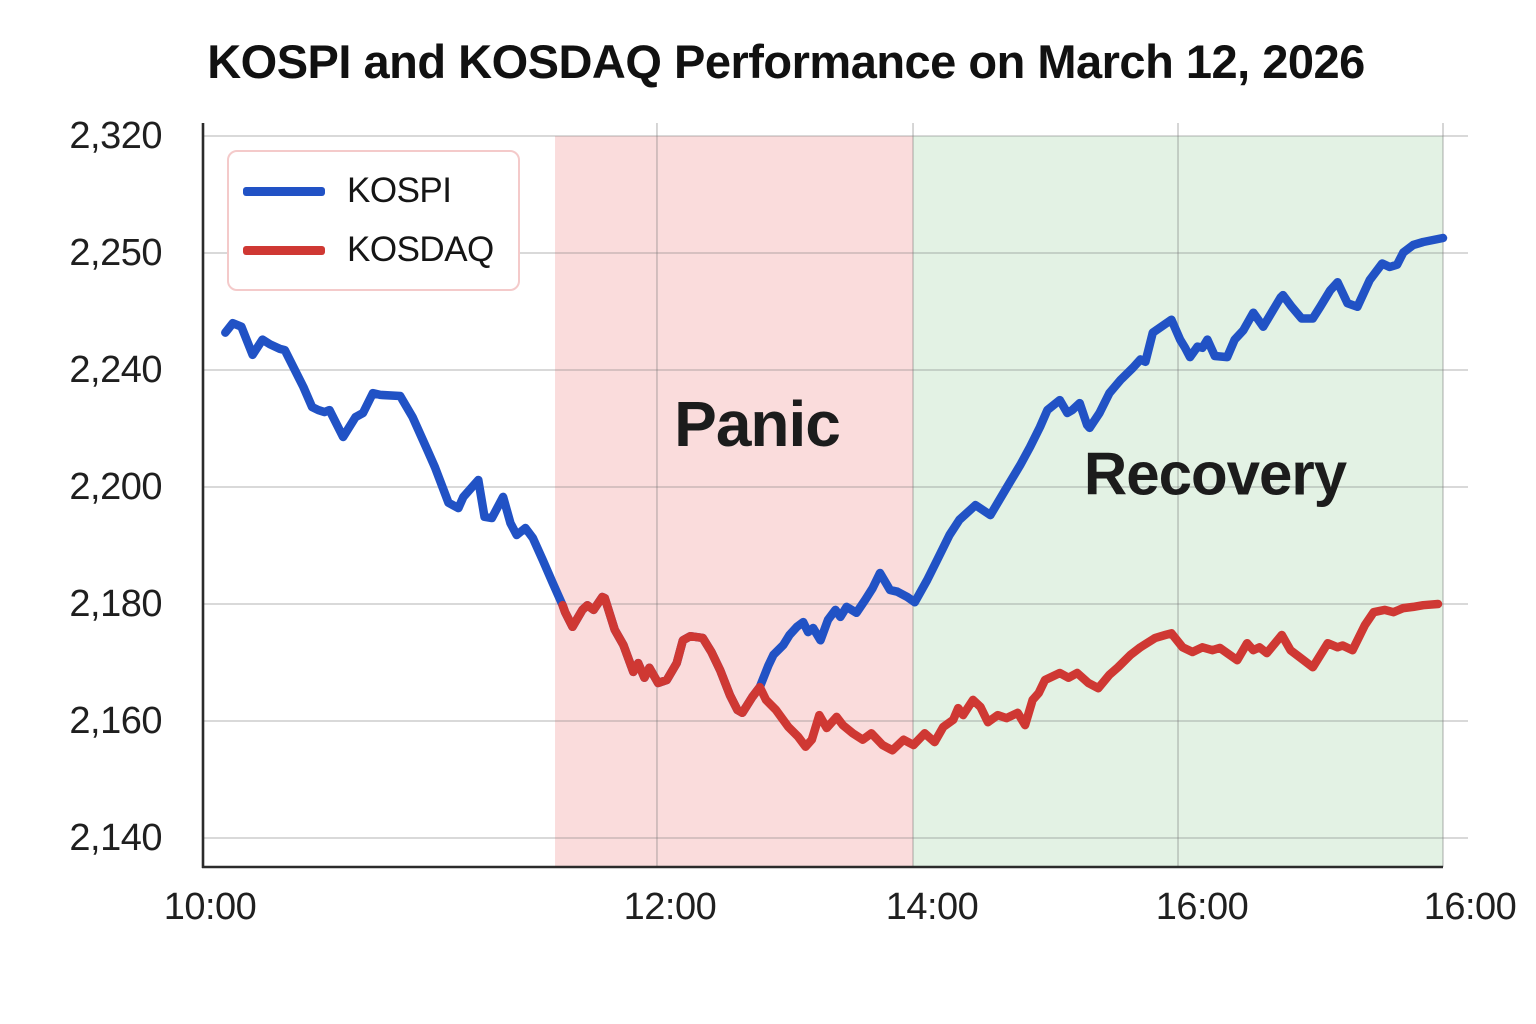 The width and height of the screenshot is (1536, 1024). Describe the element at coordinates (115, 370) in the screenshot. I see `y-tick-label: 2,240` at that location.